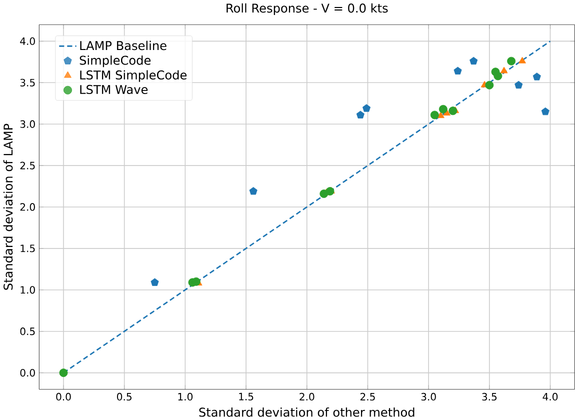  Describe the element at coordinates (306, 412) in the screenshot. I see `x-axis-title: Standard deviation of other method` at that location.